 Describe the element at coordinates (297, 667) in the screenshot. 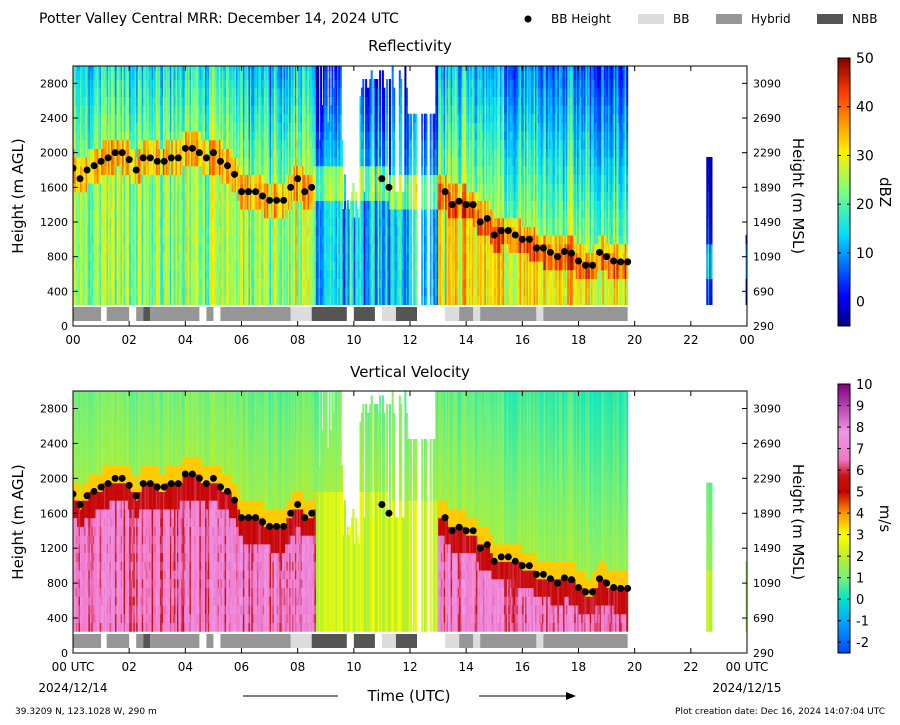

I see `x-tick-label: 08` at that location.